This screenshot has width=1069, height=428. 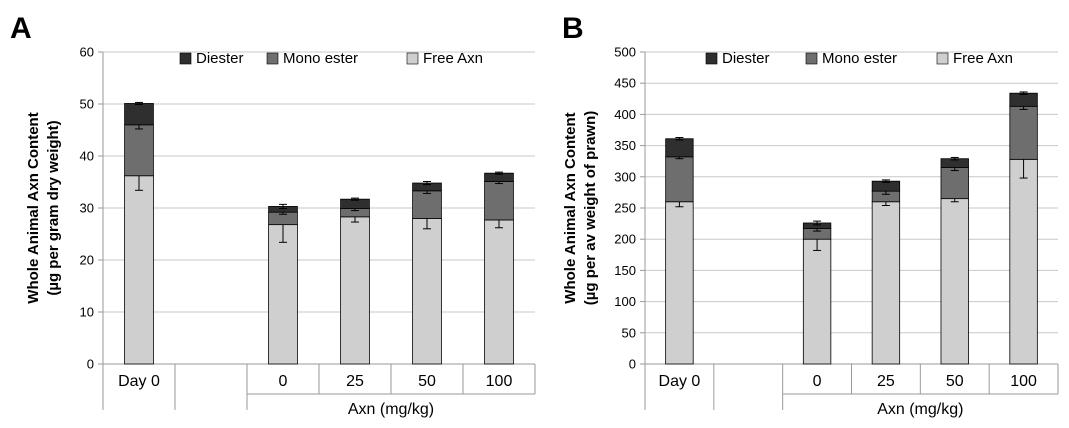 I want to click on y-tick-label: 450, so click(x=625, y=83).